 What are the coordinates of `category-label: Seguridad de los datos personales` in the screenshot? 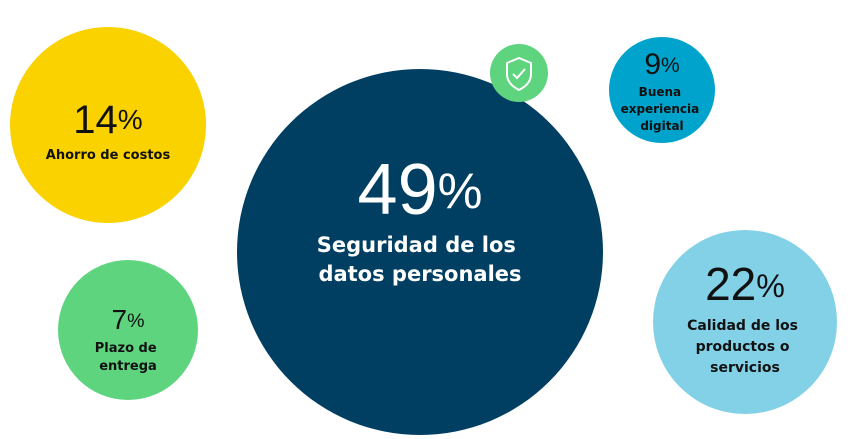 It's located at (420, 259).